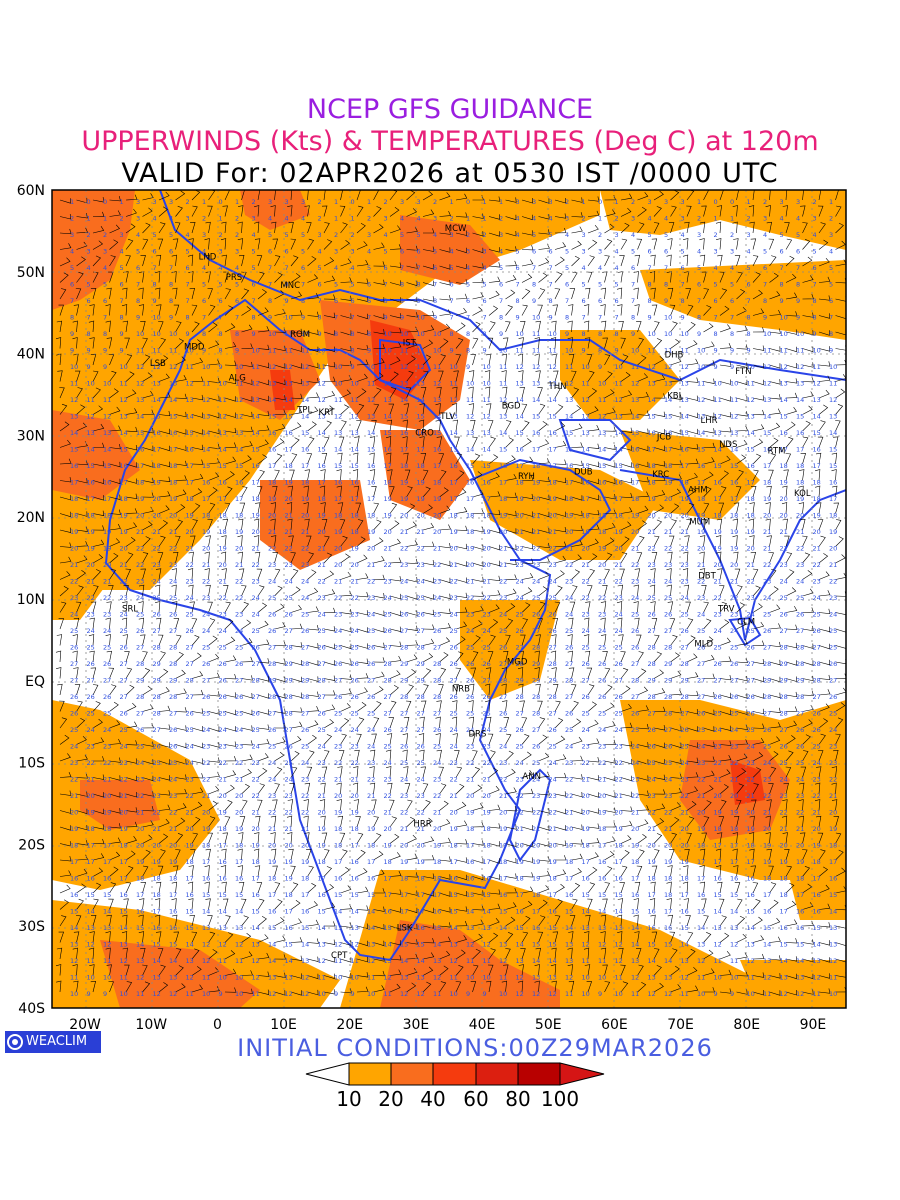 The width and height of the screenshot is (900, 1200). Describe the element at coordinates (31, 436) in the screenshot. I see `lat-label: 30N` at that location.